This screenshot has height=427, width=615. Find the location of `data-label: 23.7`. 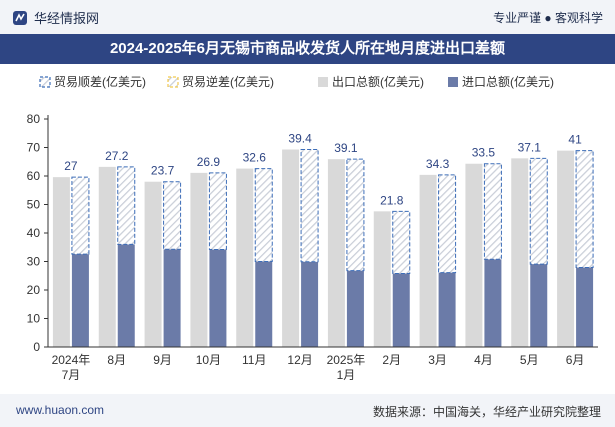

data-label: 23.7 is located at coordinates (163, 171).